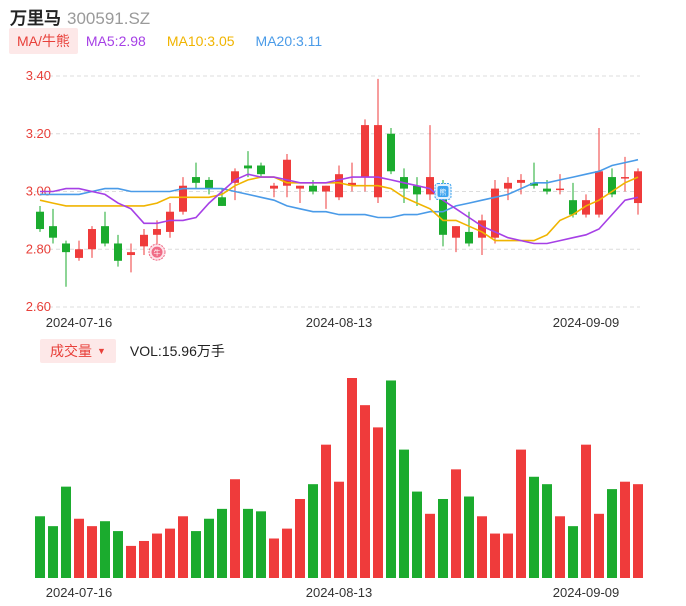  I want to click on volume-date-tick-label: 2024-09-09, so click(586, 592).